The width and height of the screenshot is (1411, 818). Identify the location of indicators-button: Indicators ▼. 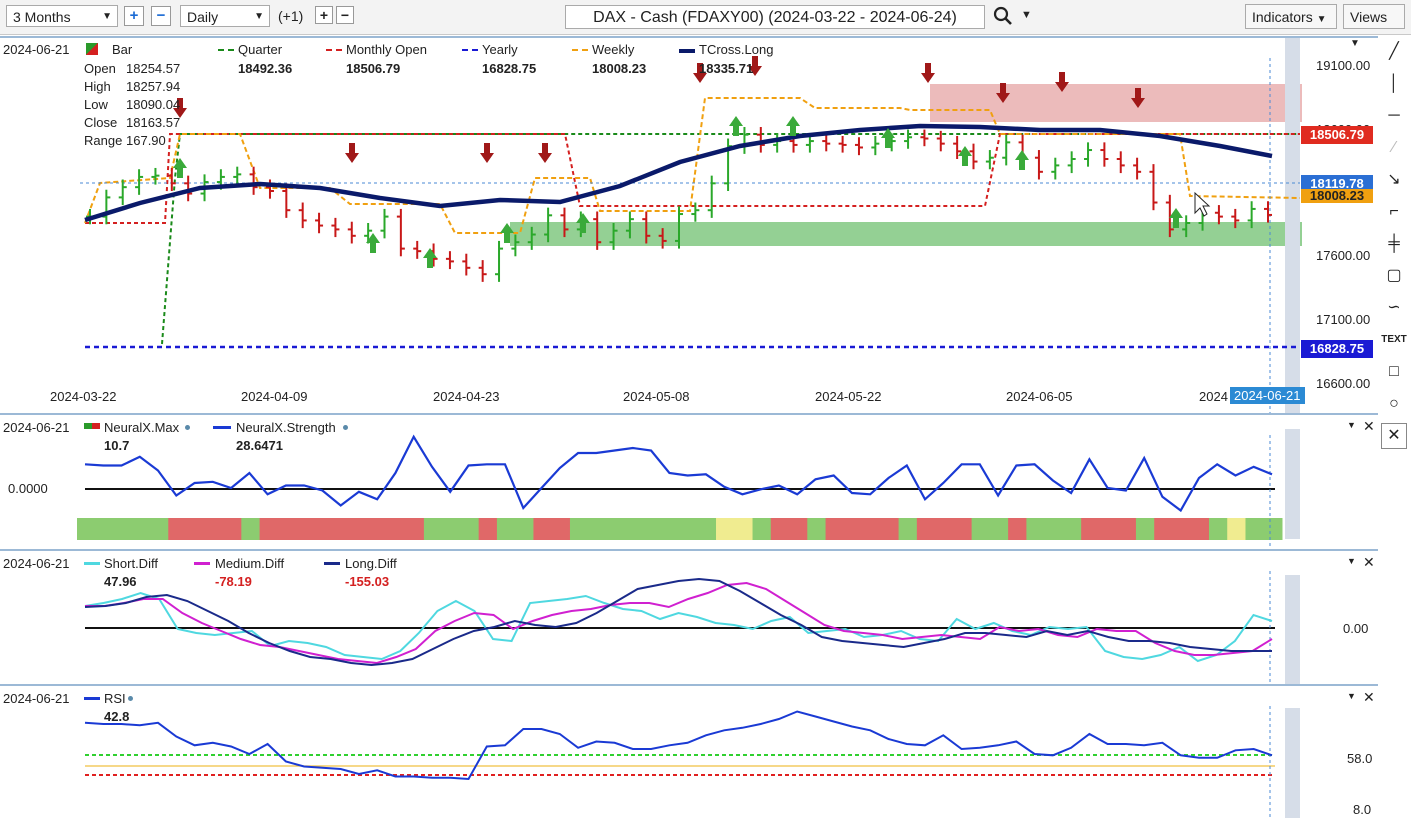
(1291, 16).